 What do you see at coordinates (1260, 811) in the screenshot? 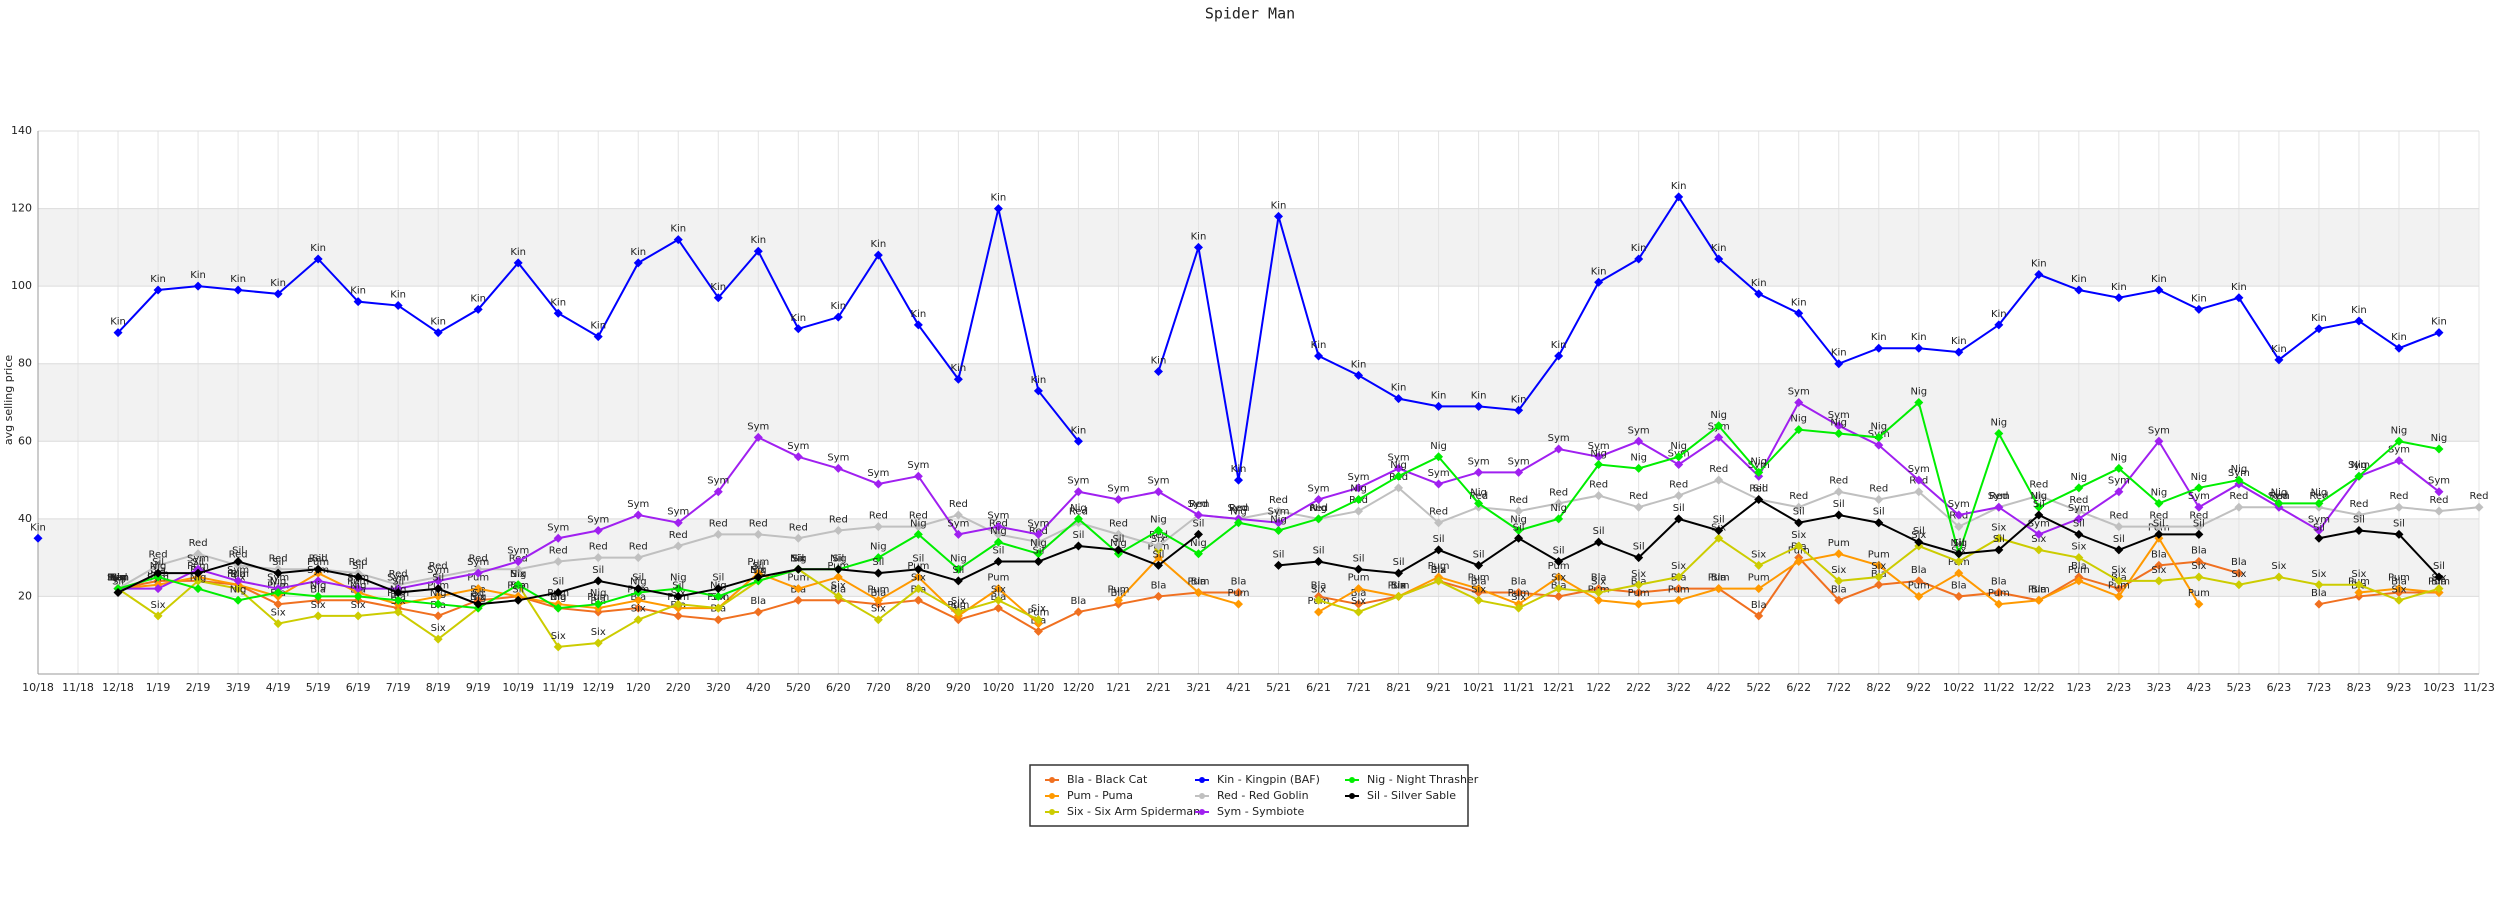
I see `legend-label: Sym - Symbiote` at bounding box center [1260, 811].